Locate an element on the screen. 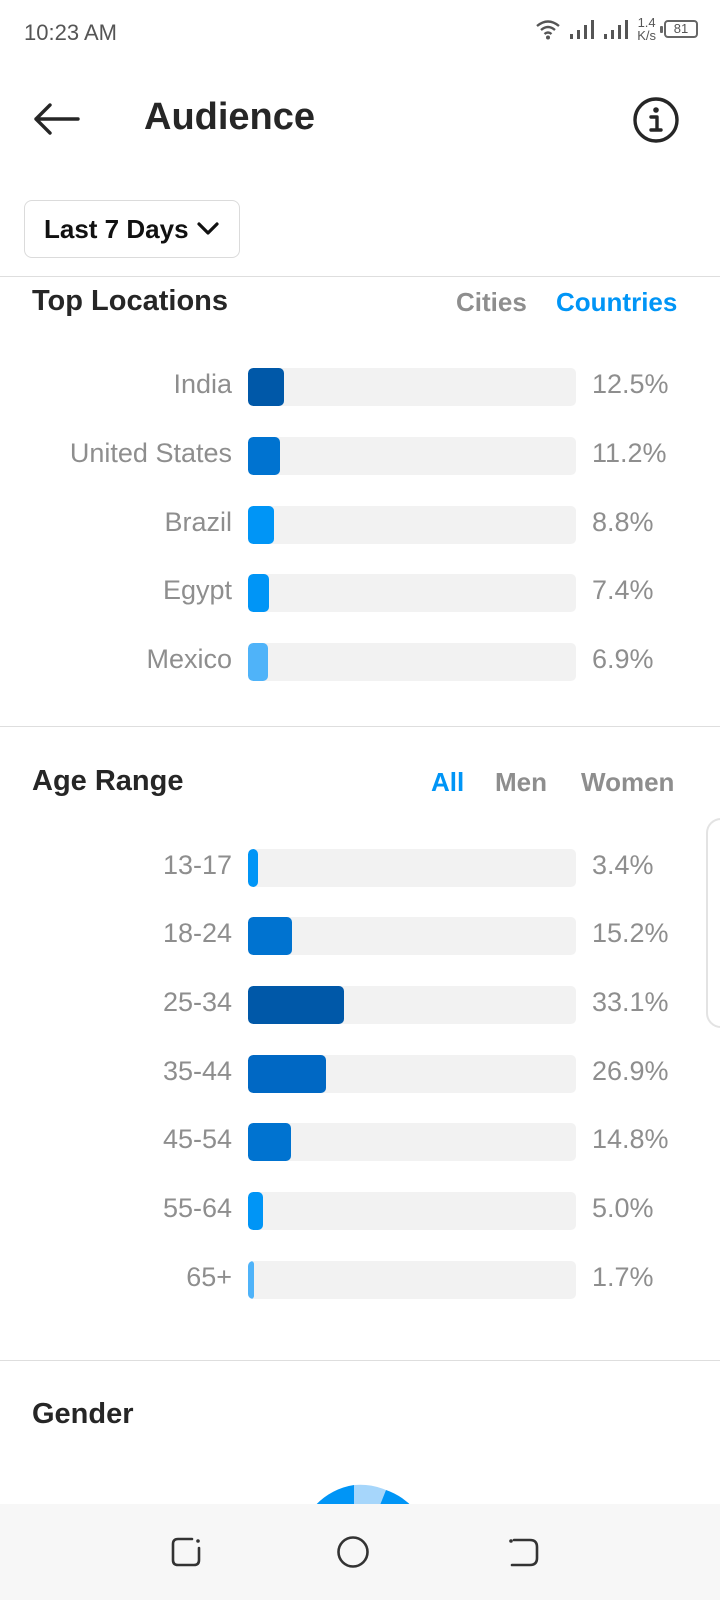 The image size is (720, 1600). age-label: 25-34 is located at coordinates (197, 1002).